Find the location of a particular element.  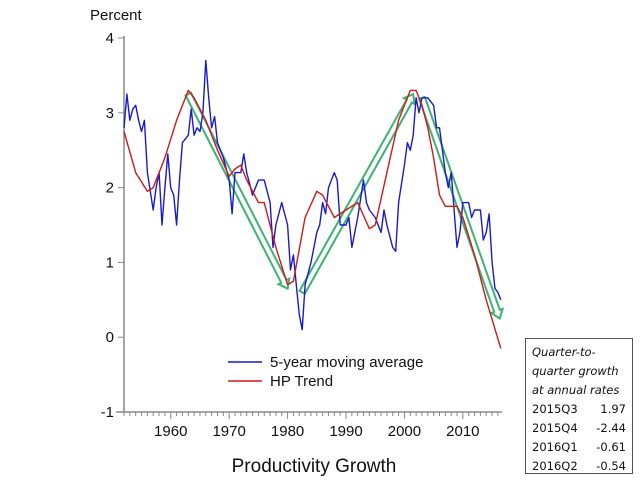

y-tick-label: 2 is located at coordinates (110, 188).